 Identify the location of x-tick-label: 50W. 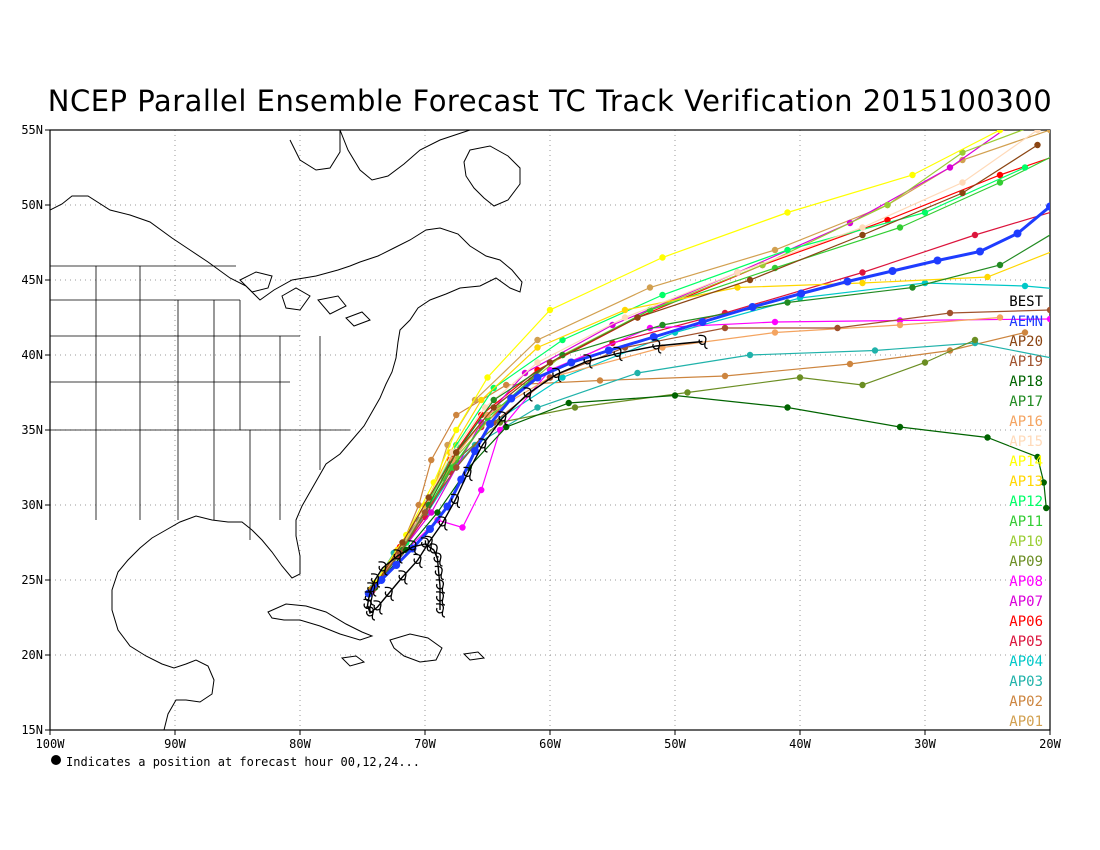
(675, 744).